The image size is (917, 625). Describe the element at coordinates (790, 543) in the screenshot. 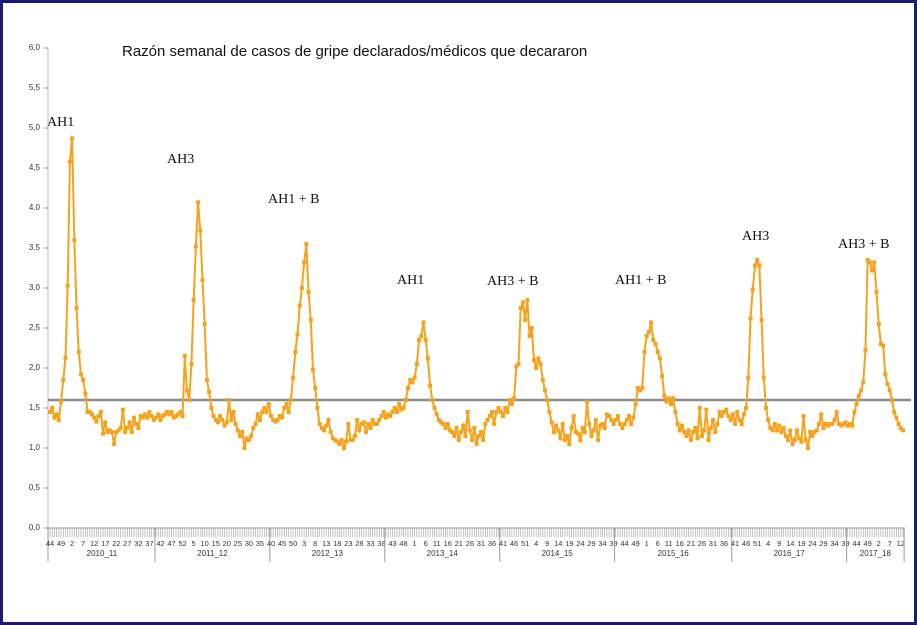

I see `x-tick-label: 14` at that location.